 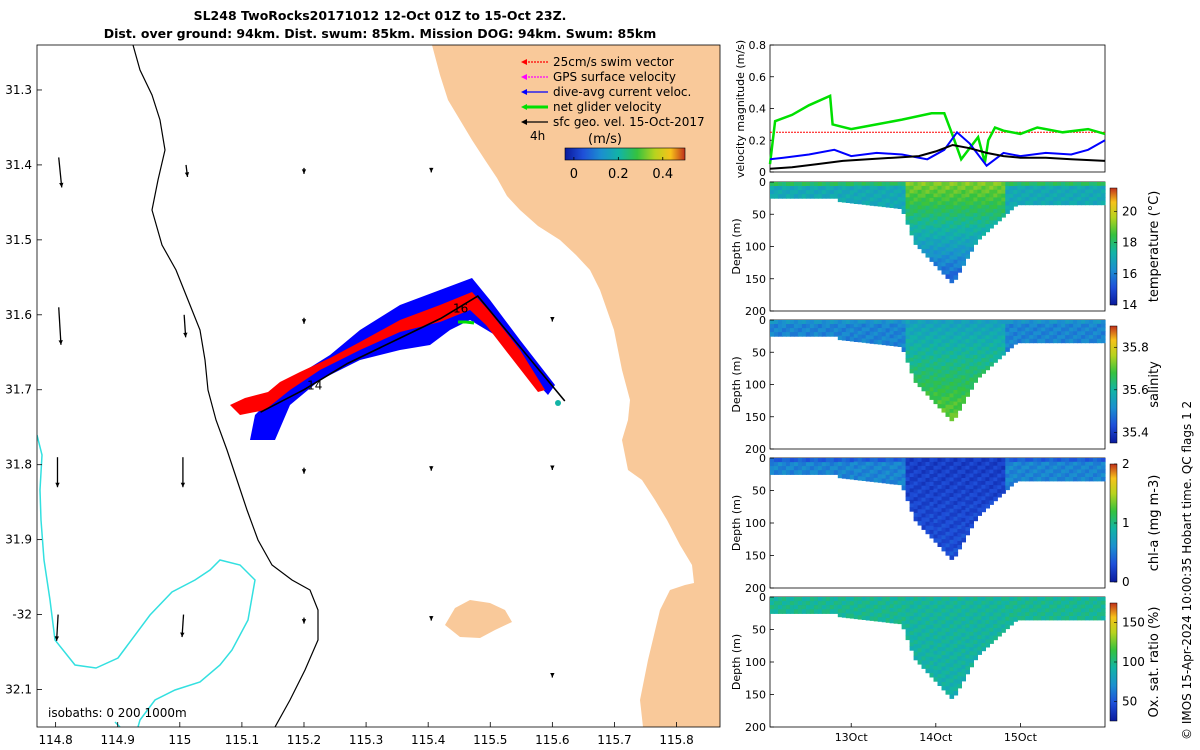 I want to click on island, so click(x=478, y=619).